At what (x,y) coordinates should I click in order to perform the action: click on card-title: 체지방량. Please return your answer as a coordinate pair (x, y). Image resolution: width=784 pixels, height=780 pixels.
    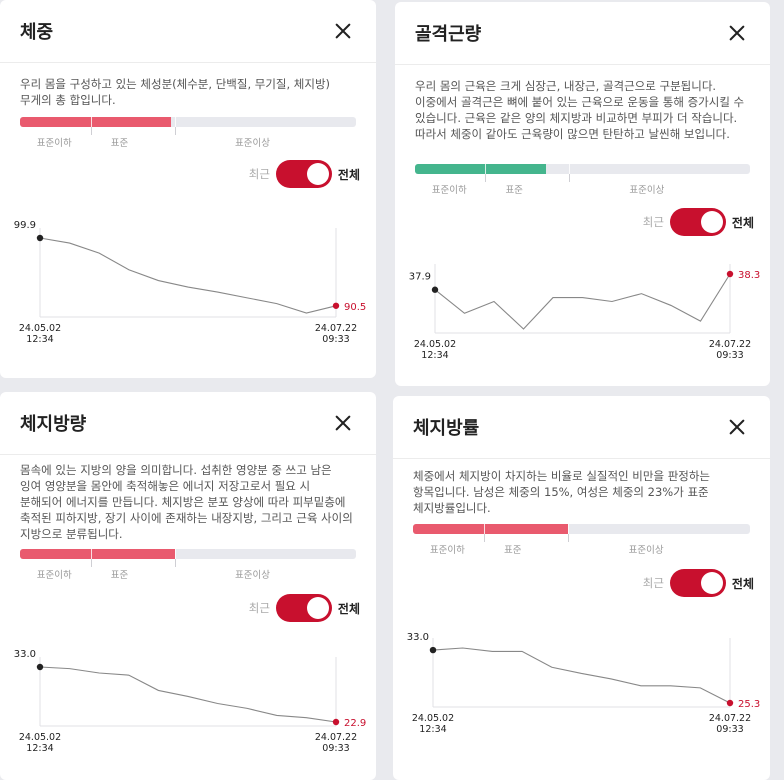
    Looking at the image, I should click on (53, 424).